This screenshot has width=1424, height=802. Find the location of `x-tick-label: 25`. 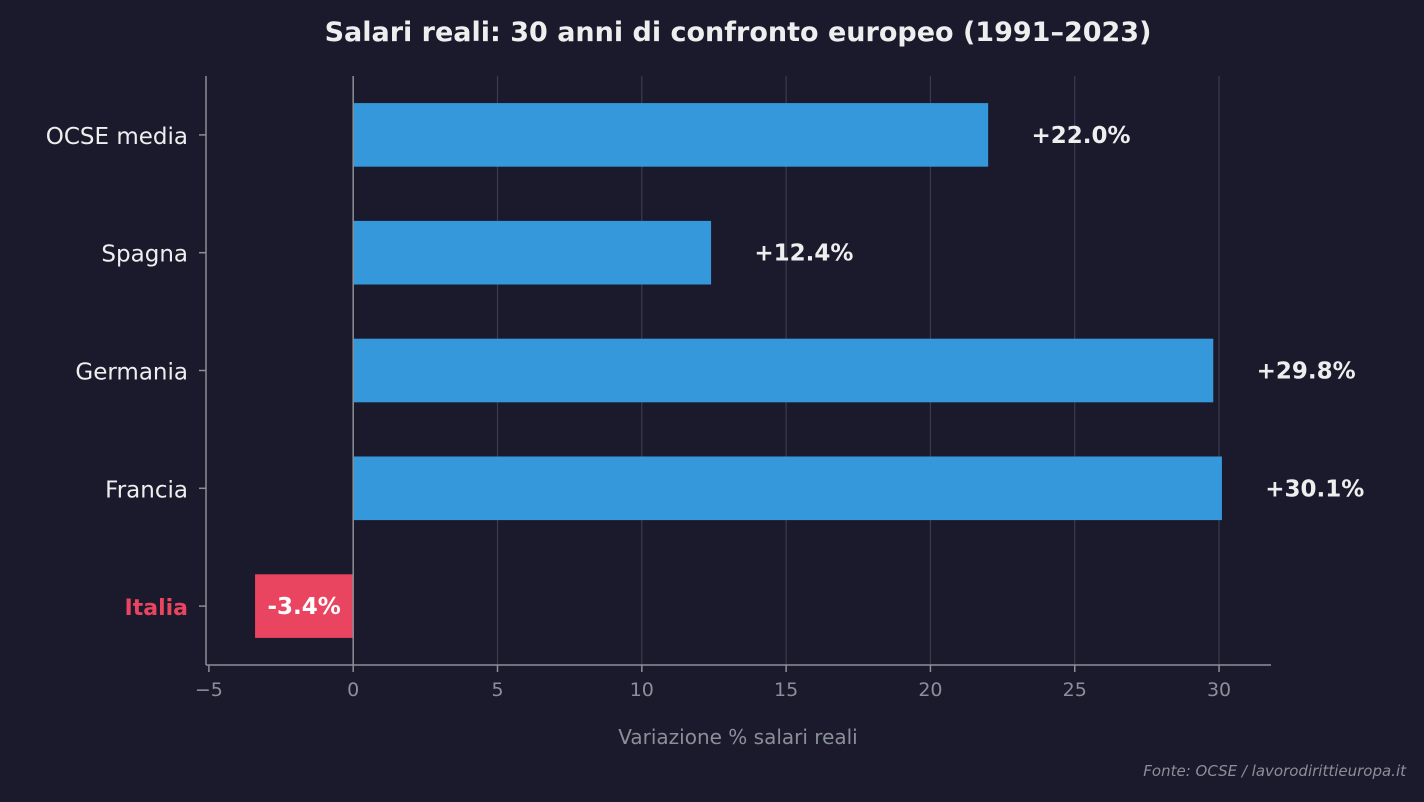

x-tick-label: 25 is located at coordinates (1075, 690).